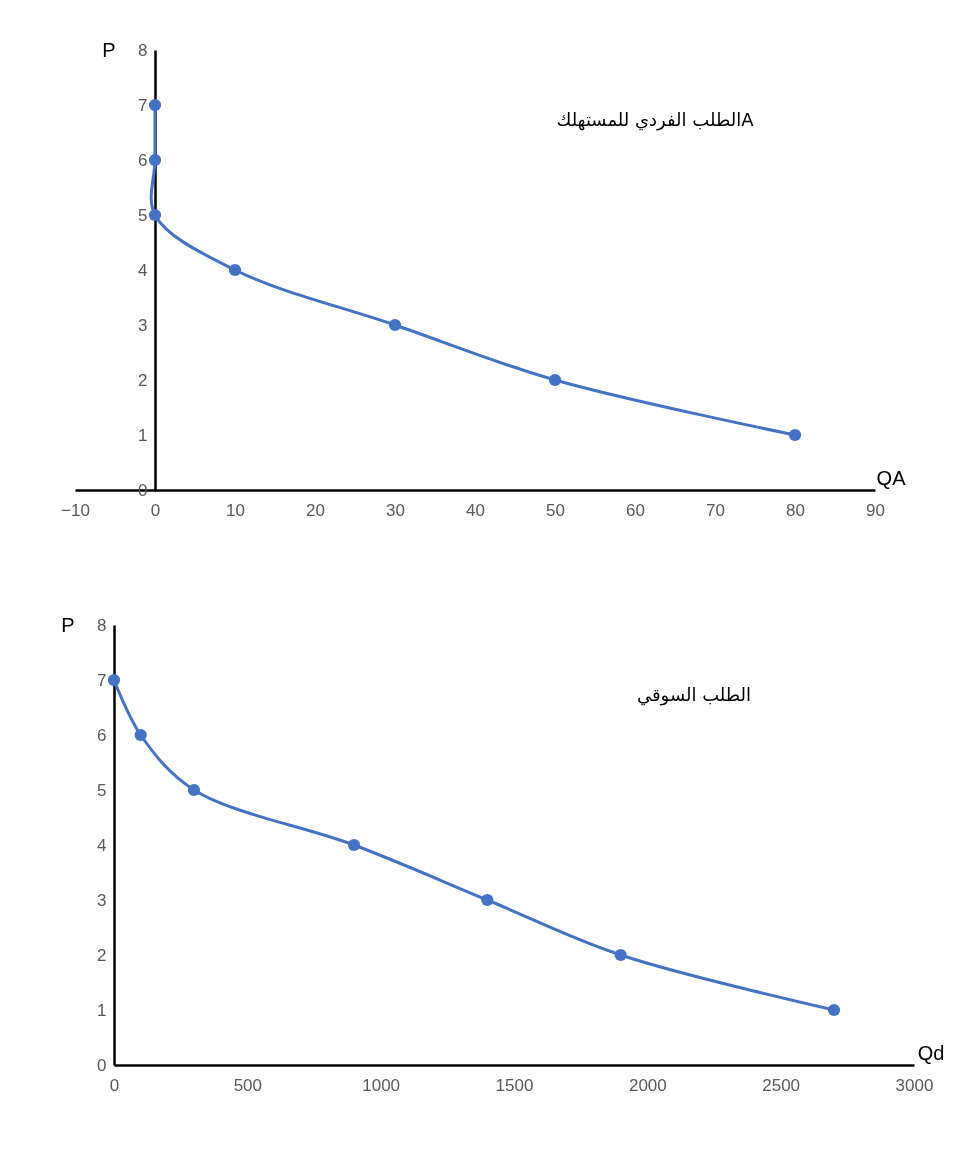 The image size is (956, 1155). Describe the element at coordinates (555, 510) in the screenshot. I see `x-tick-label: 50` at that location.